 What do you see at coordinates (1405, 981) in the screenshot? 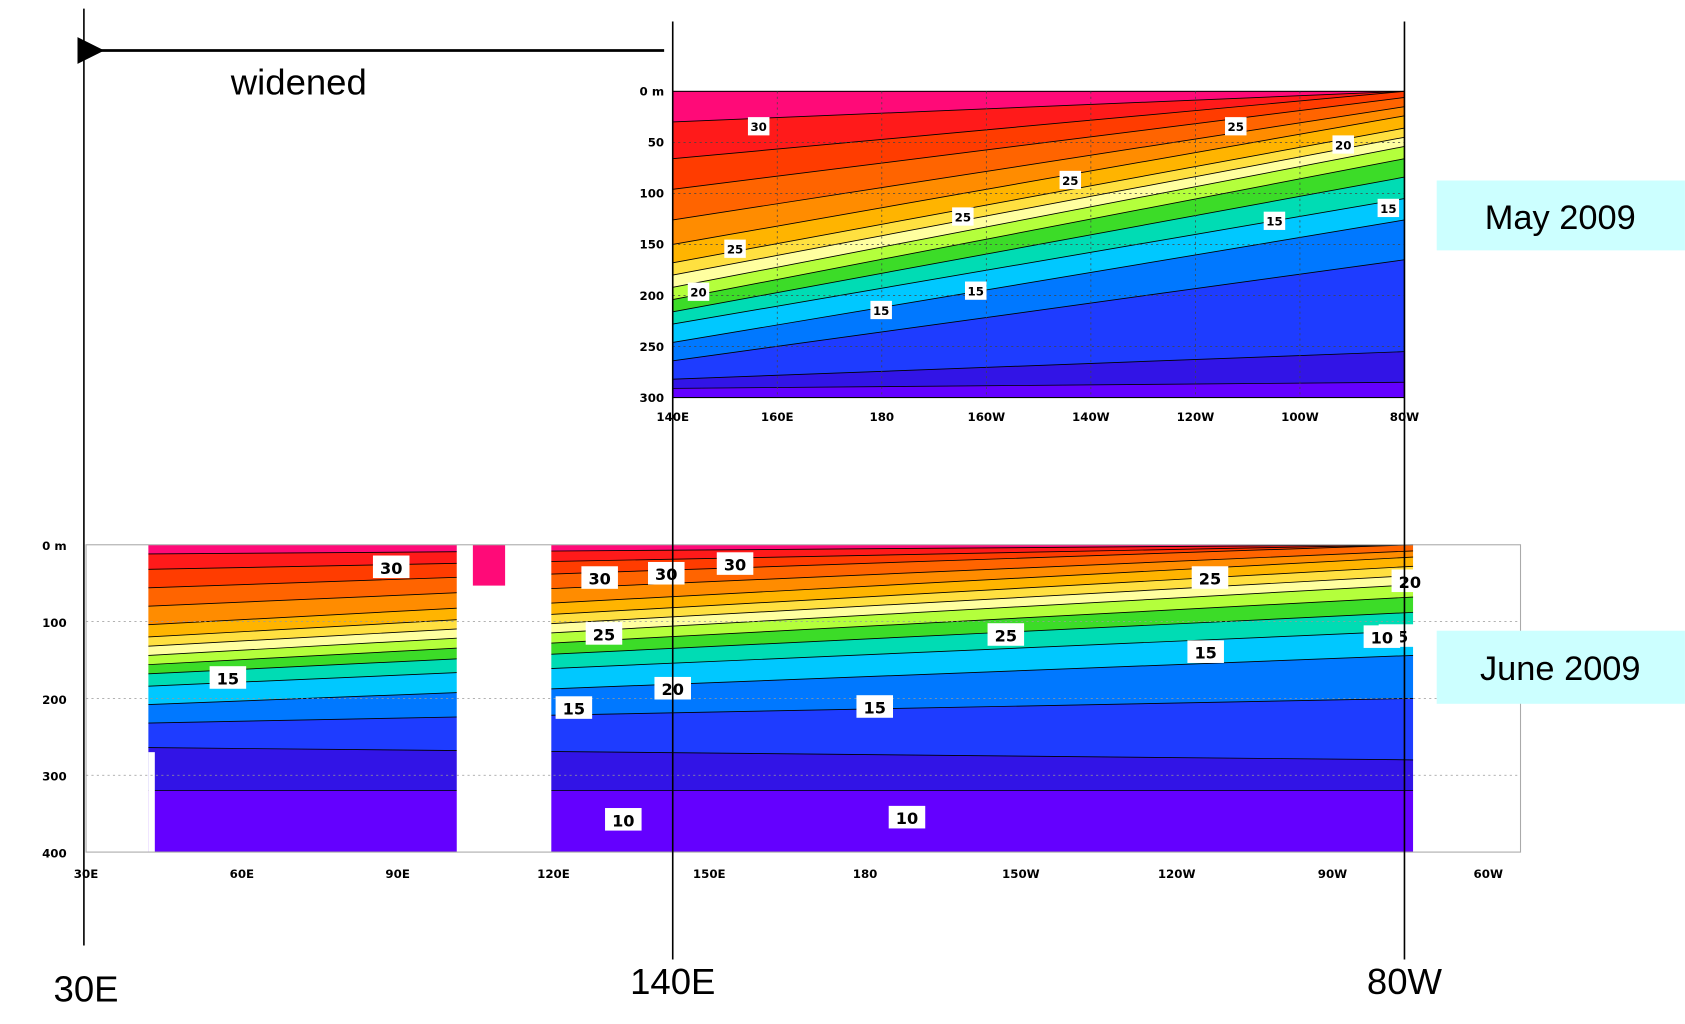
I see `bottom-label: 80W` at bounding box center [1405, 981].